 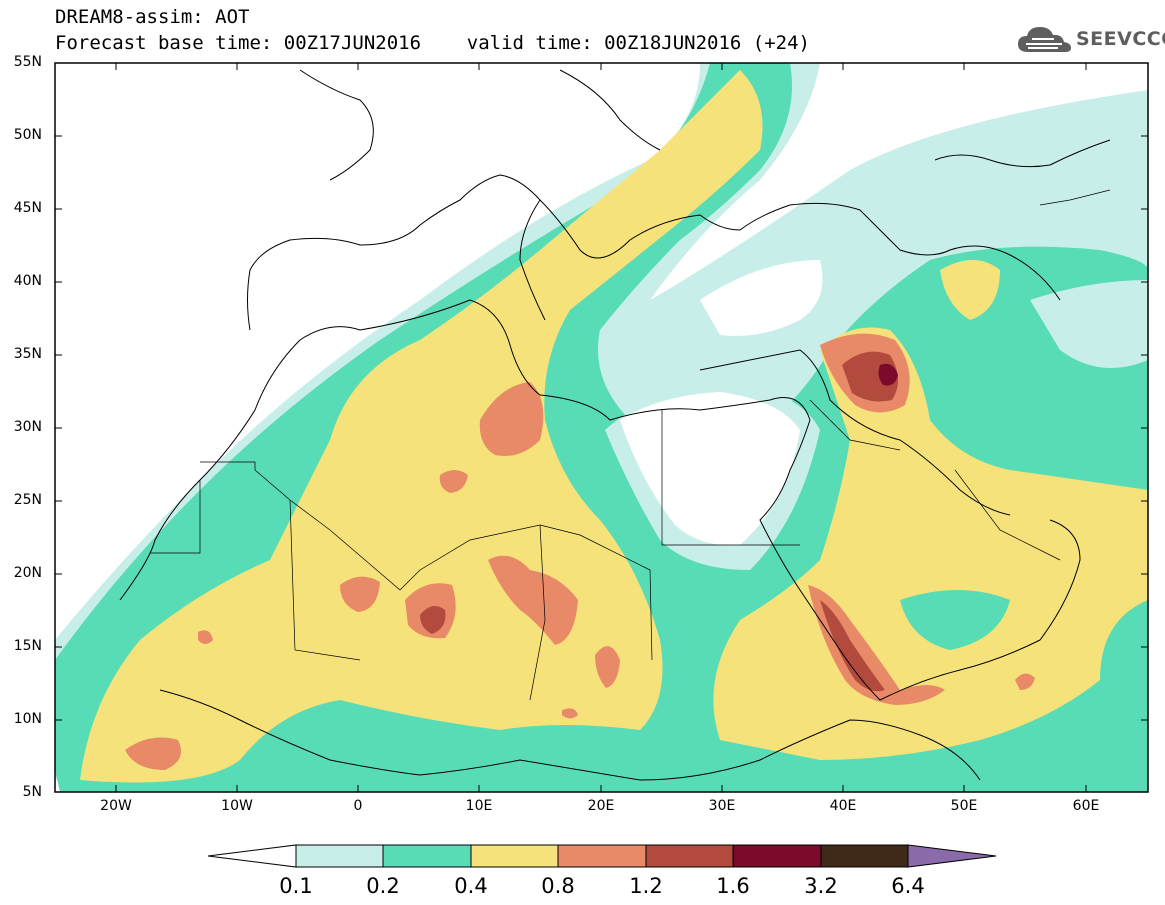 I want to click on lon-label: 30E, so click(x=722, y=806).